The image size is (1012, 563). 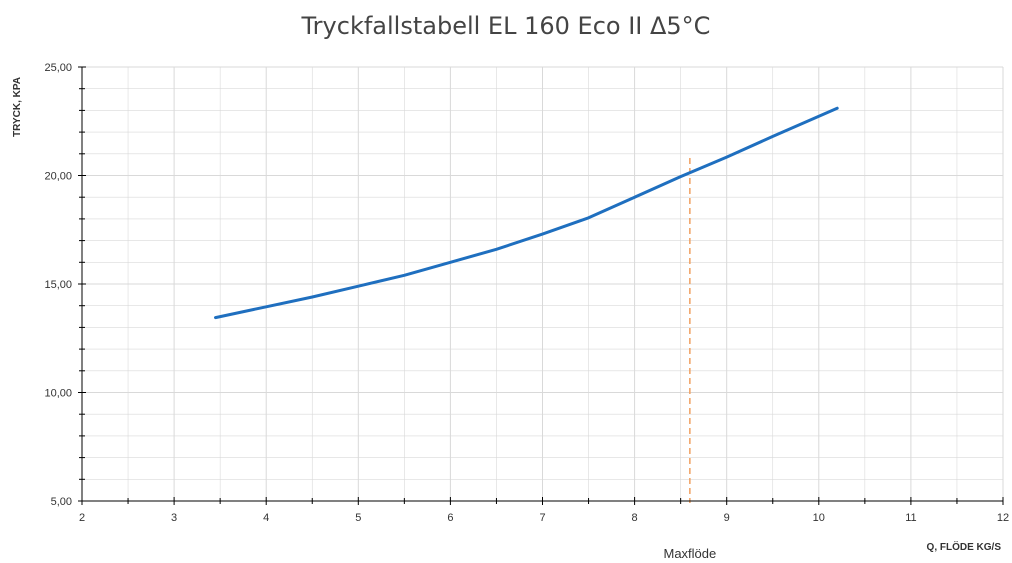 I want to click on y-axis-title: TRYCK, KPA, so click(x=17, y=107).